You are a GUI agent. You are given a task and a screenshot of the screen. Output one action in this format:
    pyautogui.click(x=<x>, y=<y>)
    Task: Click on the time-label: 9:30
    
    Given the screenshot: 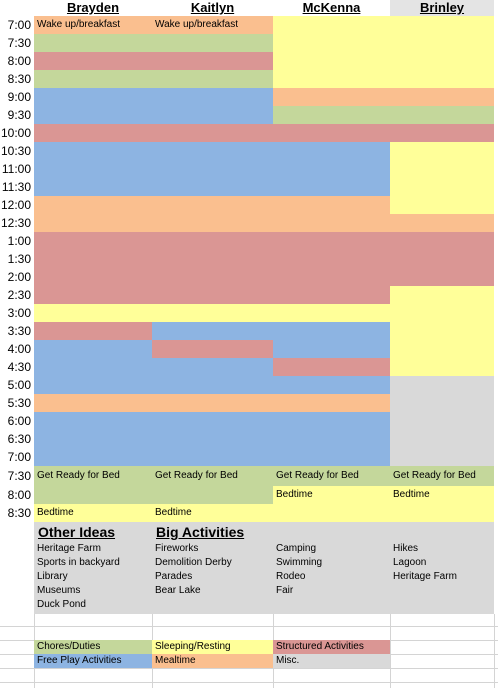 What is the action you would take?
    pyautogui.click(x=19, y=115)
    